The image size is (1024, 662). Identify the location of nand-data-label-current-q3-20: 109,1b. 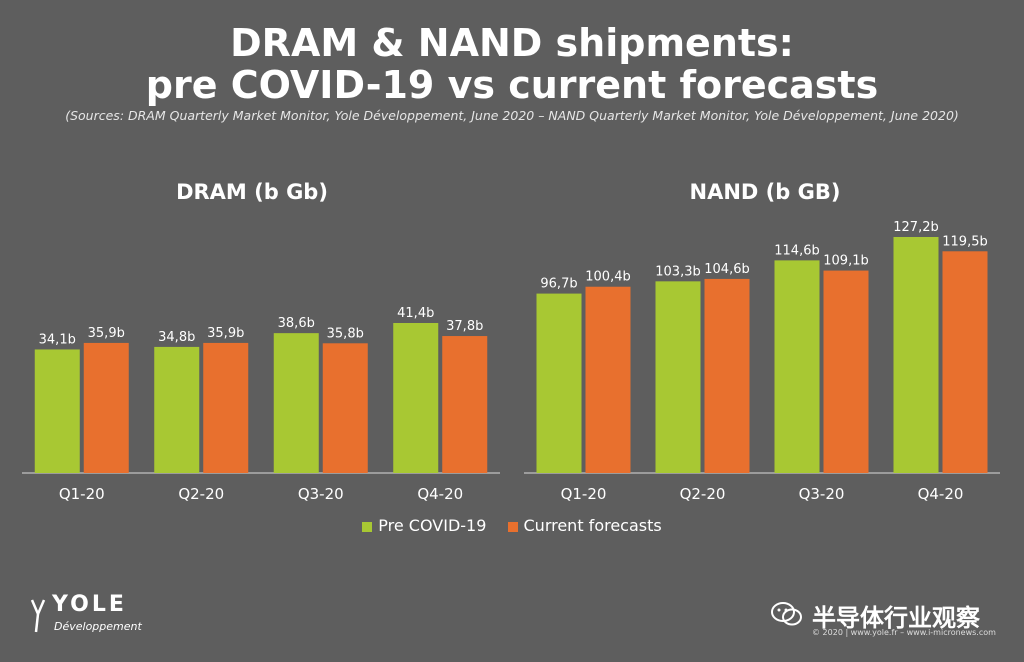
(845, 261).